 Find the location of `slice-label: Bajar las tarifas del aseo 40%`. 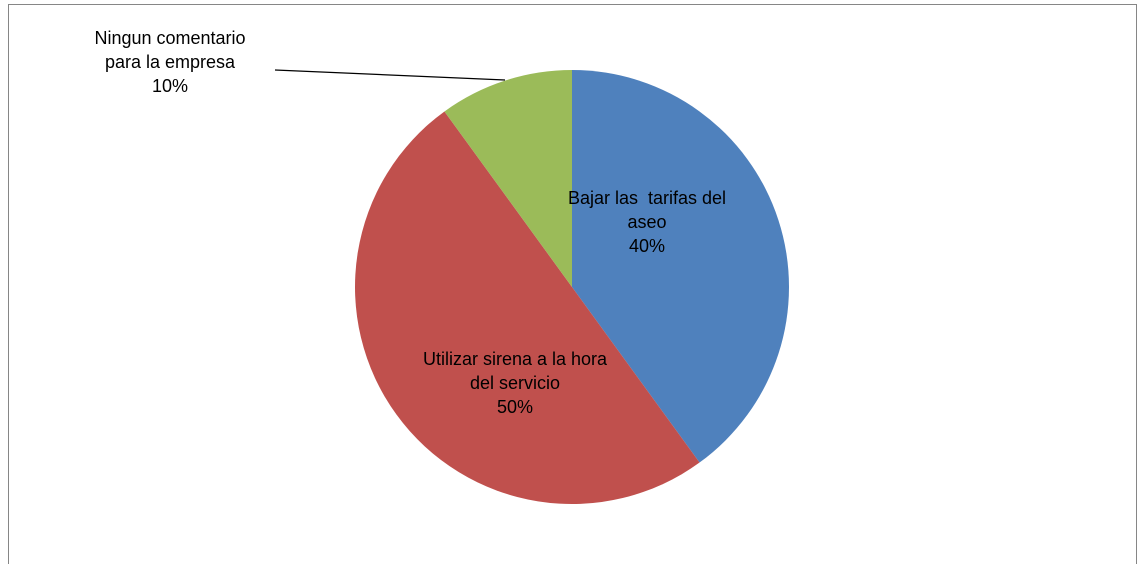

slice-label: Bajar las tarifas del aseo 40% is located at coordinates (647, 222).